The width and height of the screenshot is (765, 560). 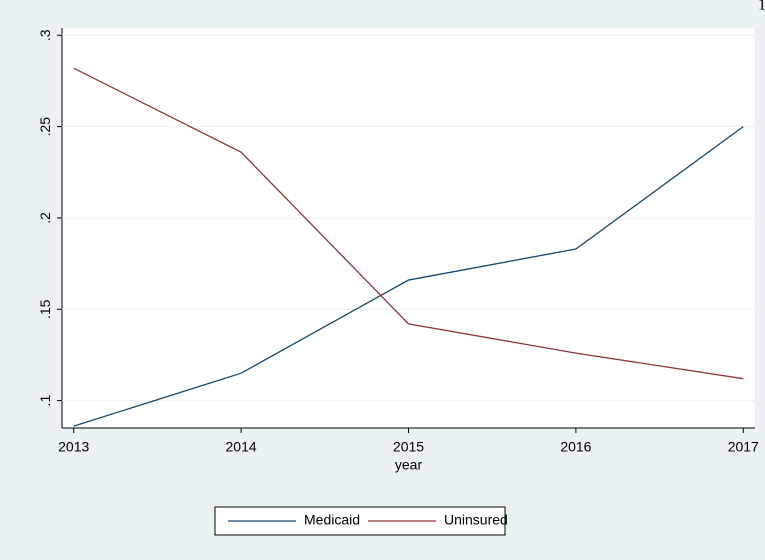 I want to click on x-tick-label: 2016, so click(x=575, y=447).